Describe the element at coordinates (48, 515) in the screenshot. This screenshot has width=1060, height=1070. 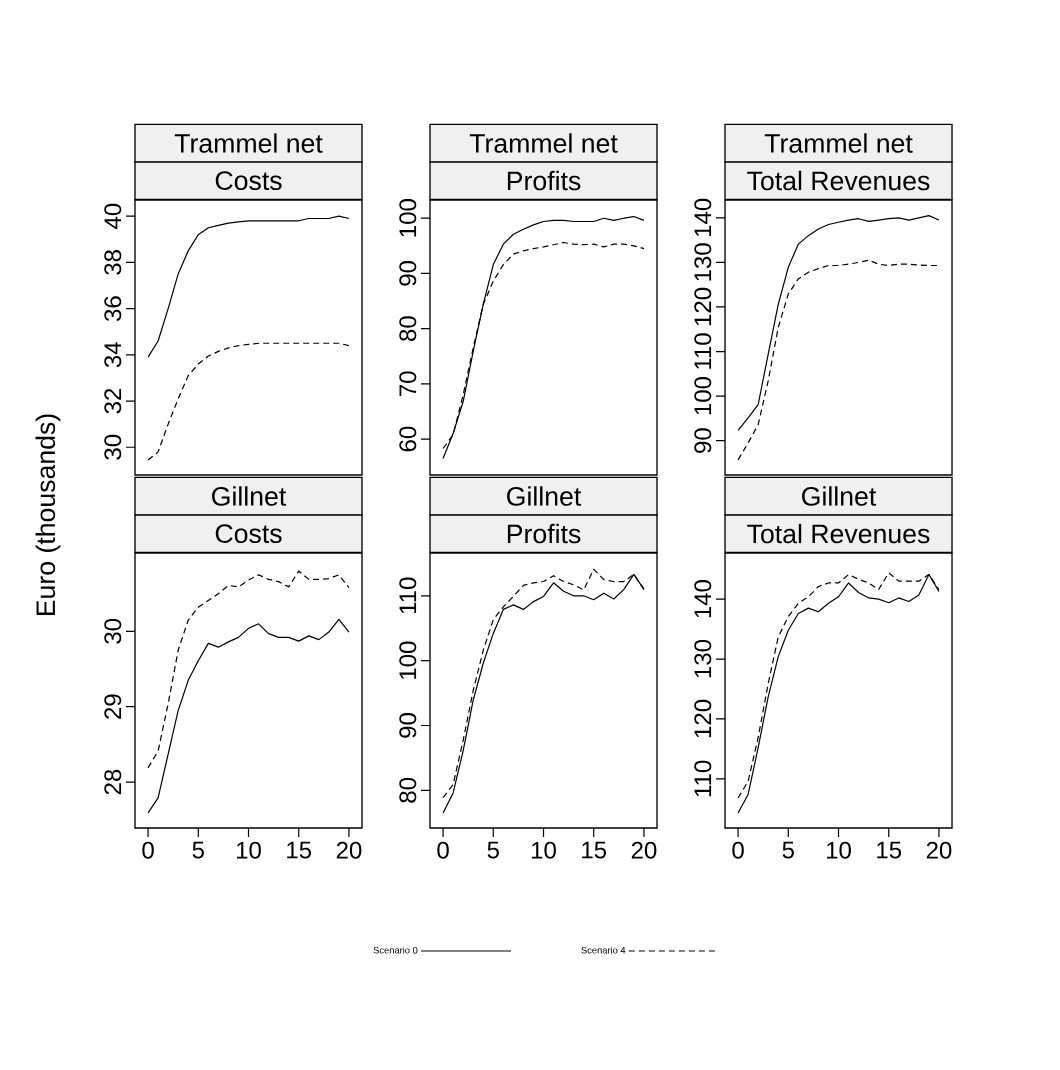
I see `y-axis-title: Euro (thousands)` at that location.